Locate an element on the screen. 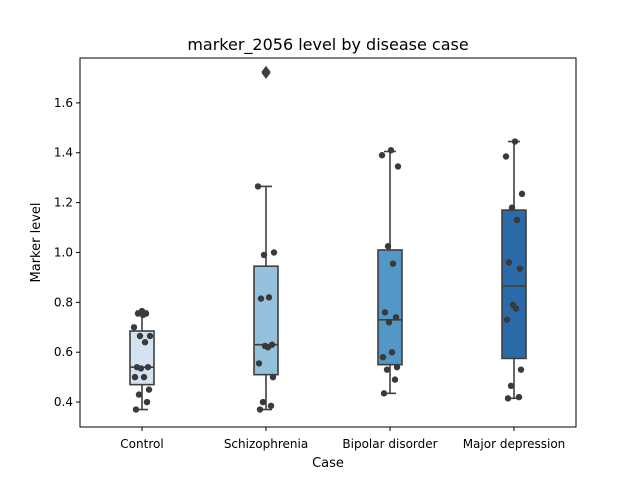 This screenshot has width=640, height=480. chart-title: marker_2056 level by disease case is located at coordinates (327, 45).